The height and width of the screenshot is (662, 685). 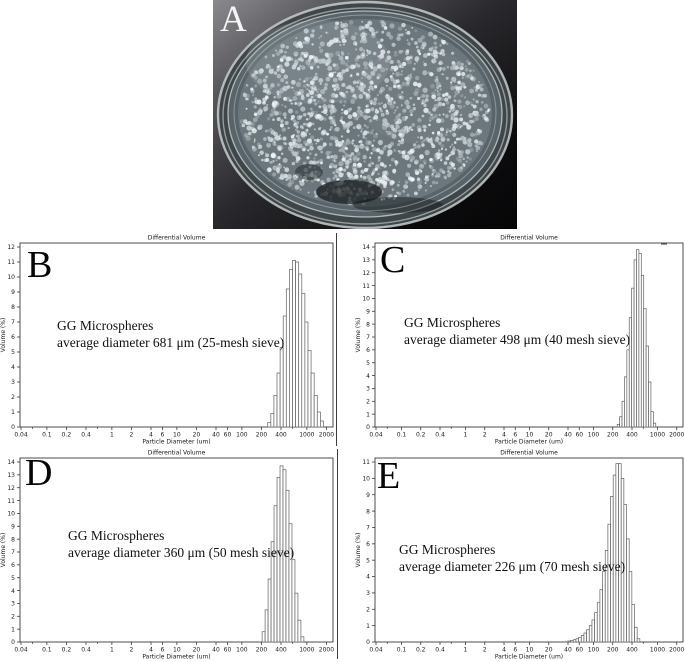 I want to click on panel-label-c: C, so click(x=393, y=260).